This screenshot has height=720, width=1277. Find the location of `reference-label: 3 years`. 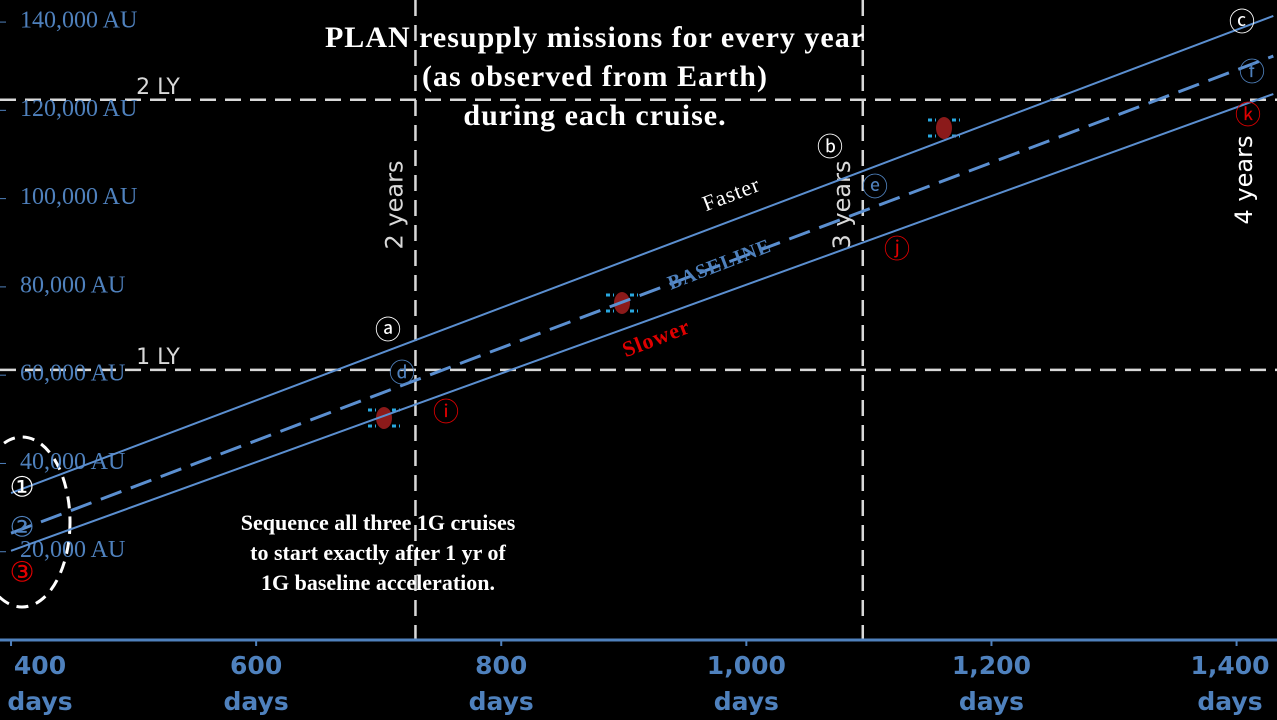

reference-label: 3 years is located at coordinates (842, 205).